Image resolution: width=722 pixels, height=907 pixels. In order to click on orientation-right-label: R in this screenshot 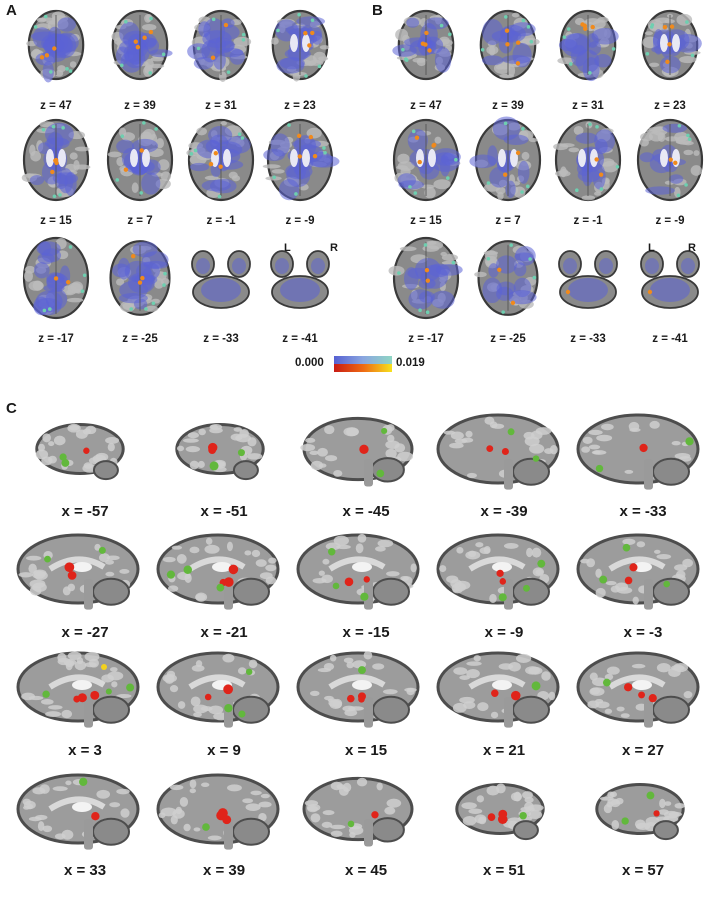, I will do `click(334, 248)`.